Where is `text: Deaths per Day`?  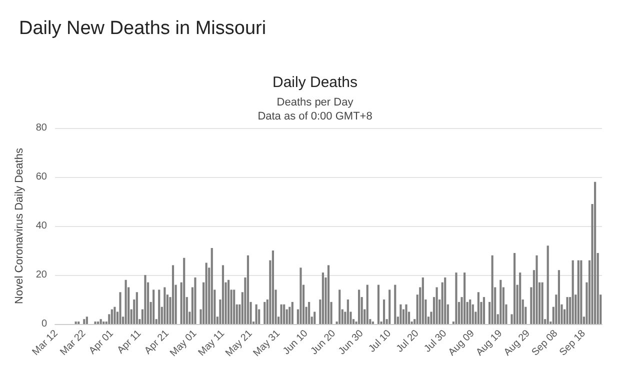 text: Deaths per Day is located at coordinates (315, 102).